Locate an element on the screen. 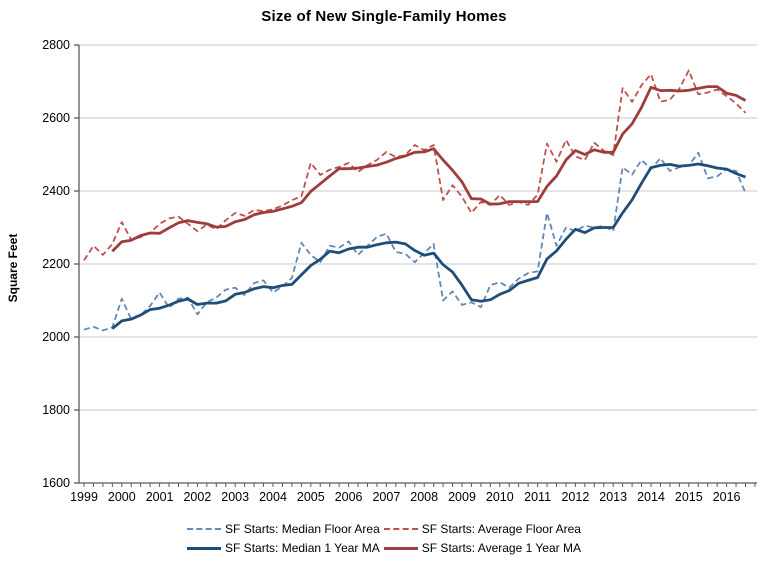 This screenshot has height=576, width=768. legend-item-average-floor-area: SF Starts: Average Floor Area is located at coordinates (482, 529).